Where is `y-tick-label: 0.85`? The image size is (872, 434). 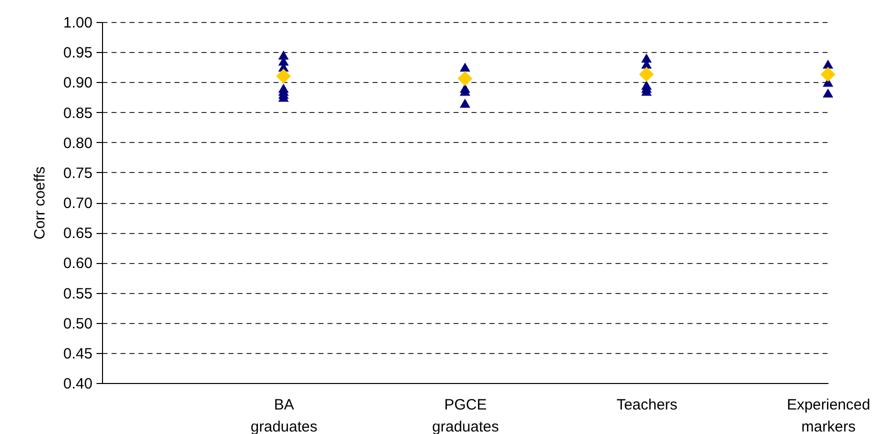
y-tick-label: 0.85 is located at coordinates (77, 113).